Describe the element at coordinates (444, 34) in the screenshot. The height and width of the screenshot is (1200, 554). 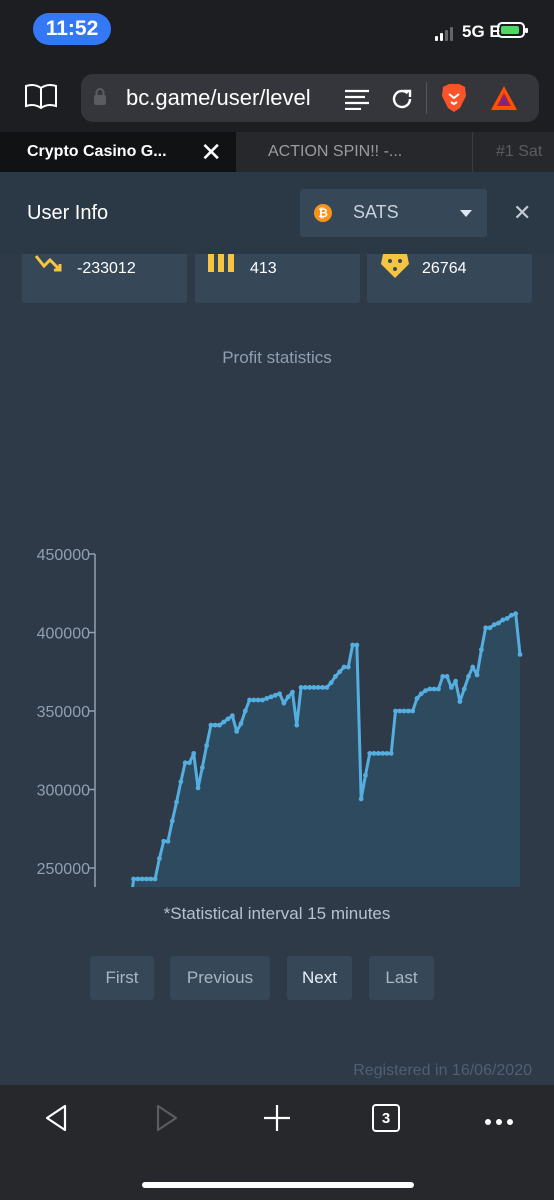
I see `signal-icon` at that location.